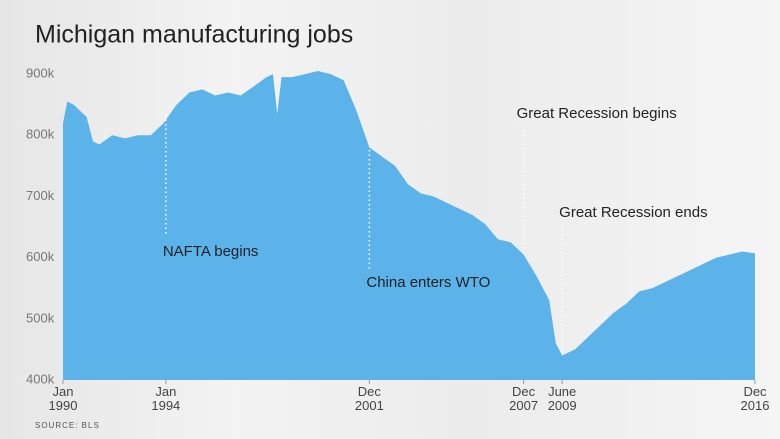  What do you see at coordinates (166, 398) in the screenshot?
I see `x-tick-label: Jan 1994` at bounding box center [166, 398].